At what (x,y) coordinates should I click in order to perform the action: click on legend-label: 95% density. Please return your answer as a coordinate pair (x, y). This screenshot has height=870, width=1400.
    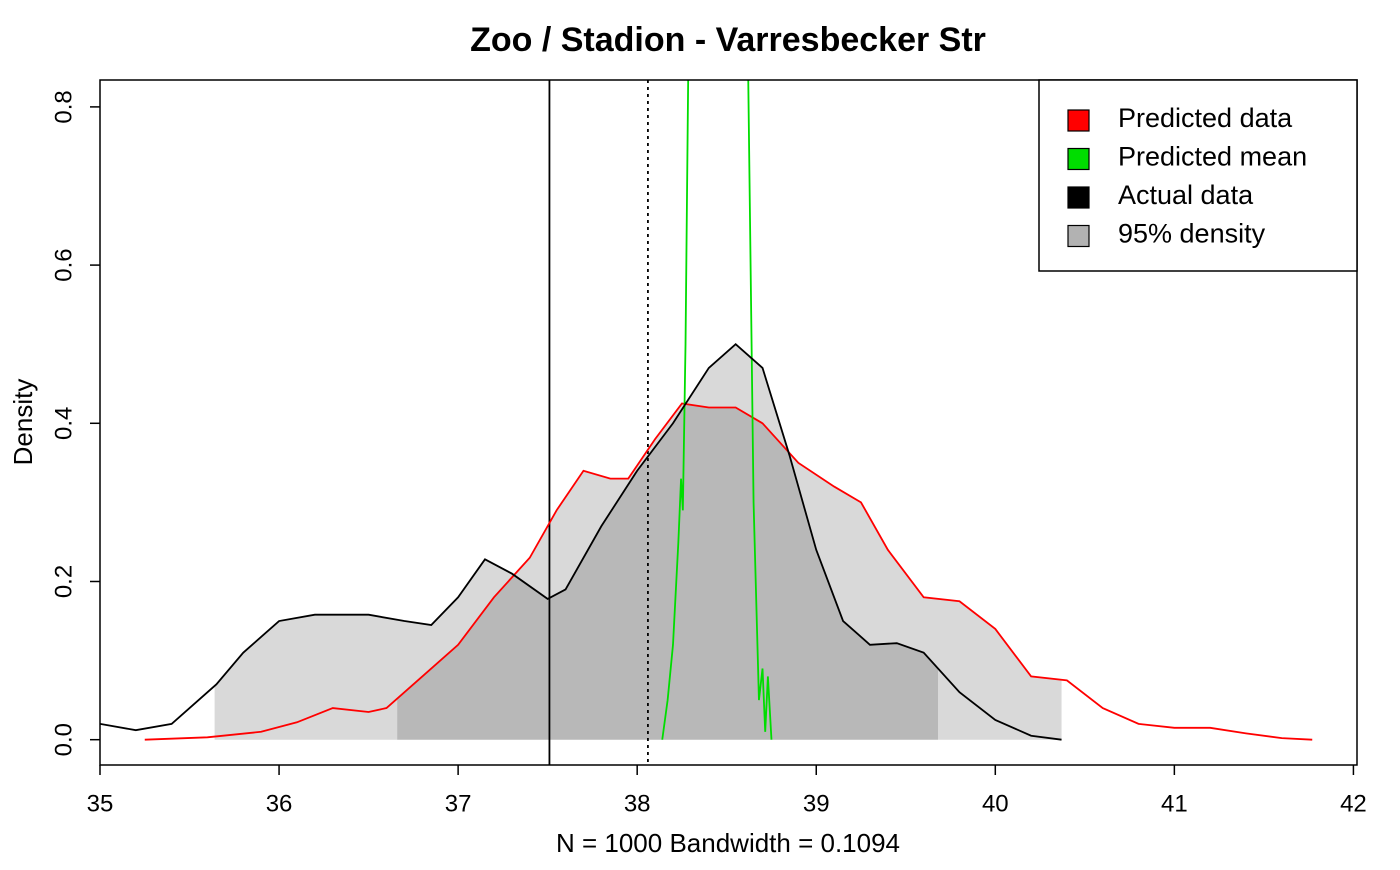
    Looking at the image, I should click on (1192, 234).